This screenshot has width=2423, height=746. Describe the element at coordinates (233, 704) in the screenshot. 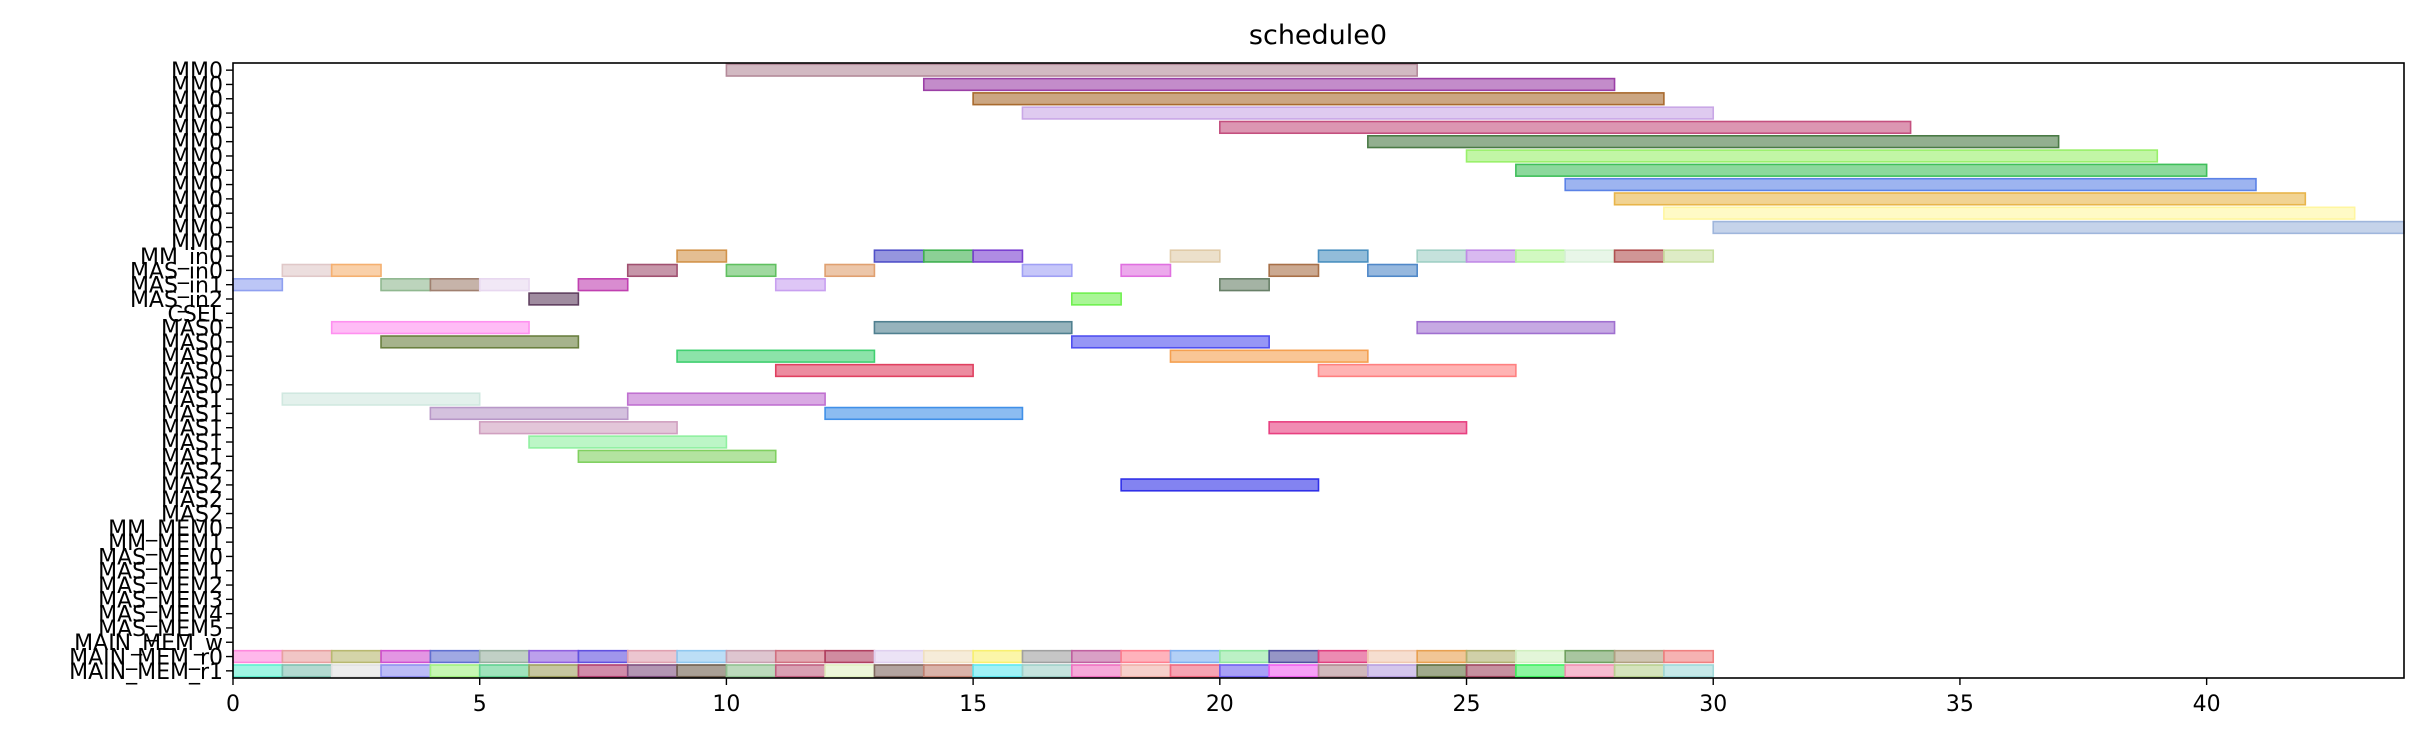

I see `x-tick-label: 0` at that location.